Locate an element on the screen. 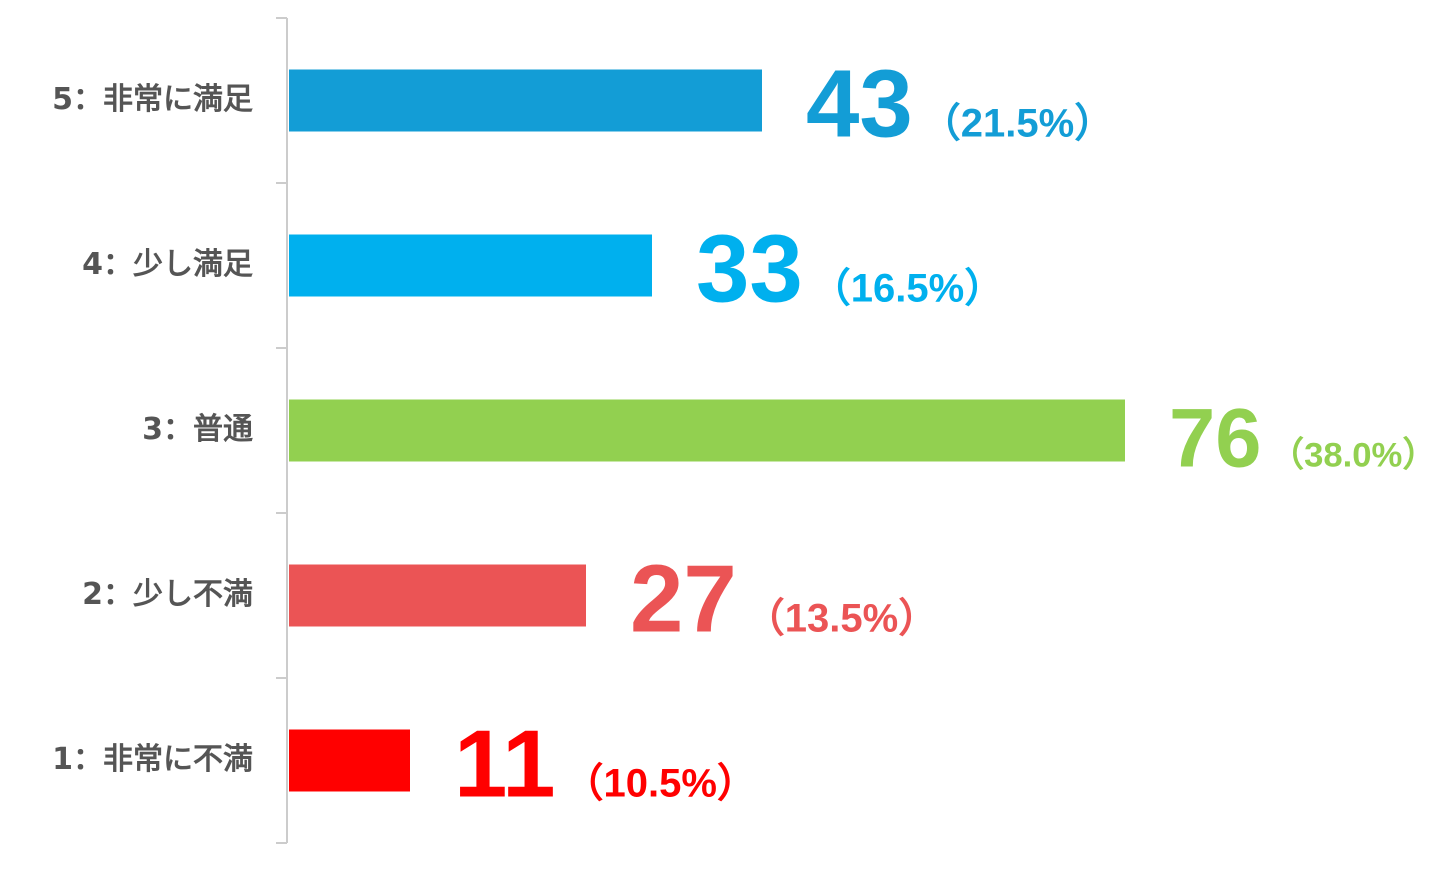  percent-label: （38.0%） is located at coordinates (1354, 455).